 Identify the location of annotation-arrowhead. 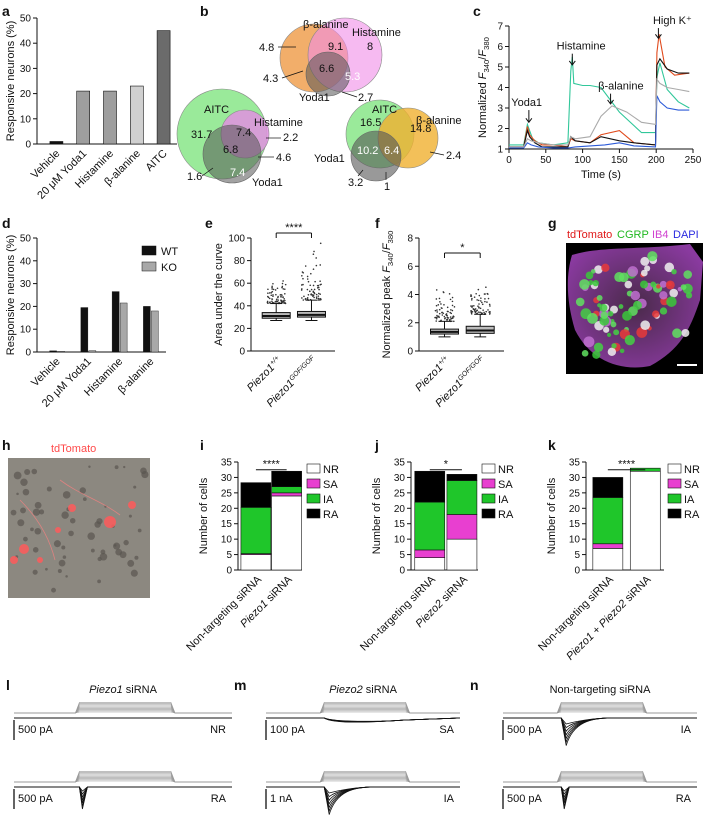
(529, 121).